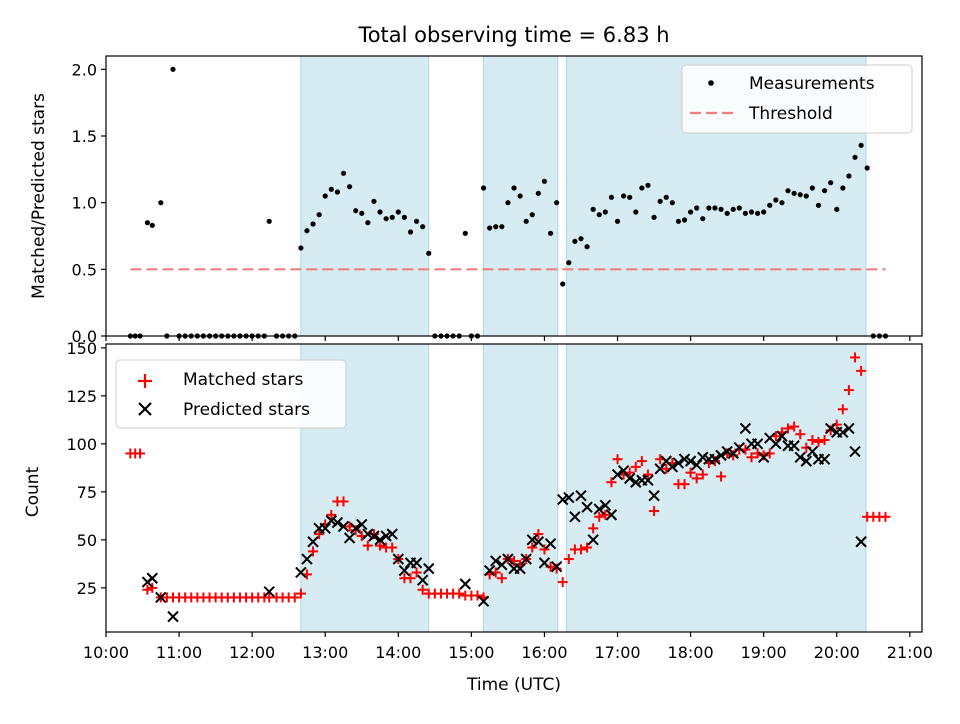 Image resolution: width=960 pixels, height=724 pixels. Describe the element at coordinates (513, 35) in the screenshot. I see `top-chart-title: Total observing time = 6.83 h` at that location.